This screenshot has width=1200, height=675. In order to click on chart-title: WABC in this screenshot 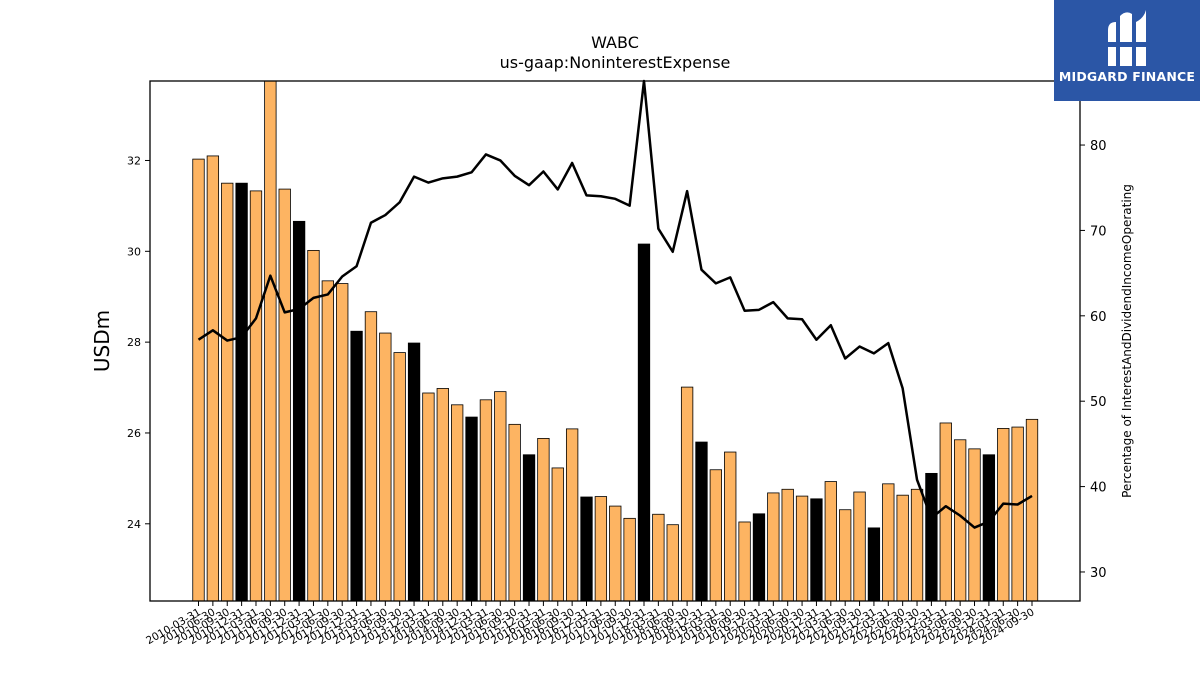, I will do `click(615, 42)`.